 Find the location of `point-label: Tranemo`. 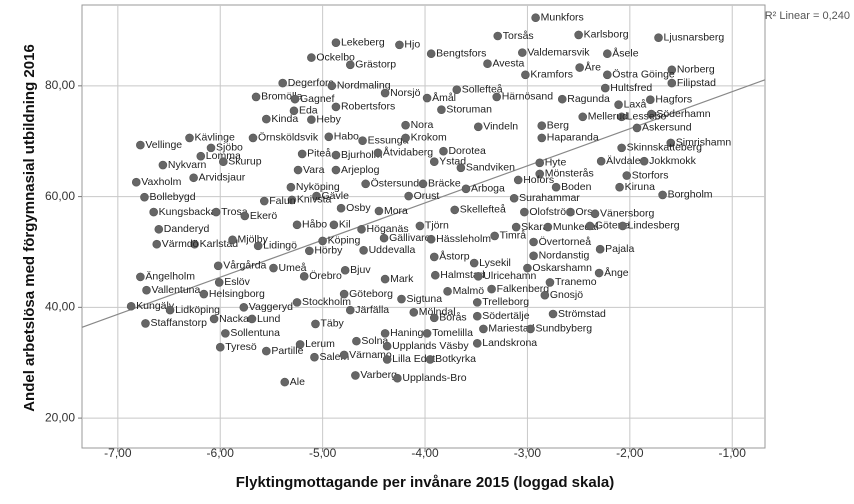

point-label: Tranemo is located at coordinates (576, 282).